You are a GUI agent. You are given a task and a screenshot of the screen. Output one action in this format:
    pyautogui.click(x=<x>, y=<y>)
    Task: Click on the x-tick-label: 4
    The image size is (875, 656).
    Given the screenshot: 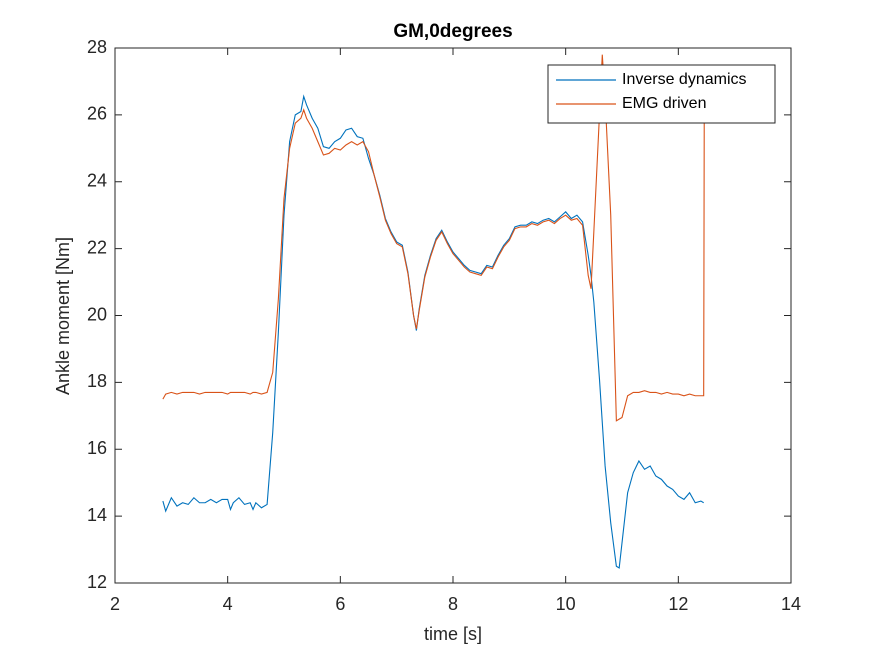 What is the action you would take?
    pyautogui.click(x=228, y=604)
    